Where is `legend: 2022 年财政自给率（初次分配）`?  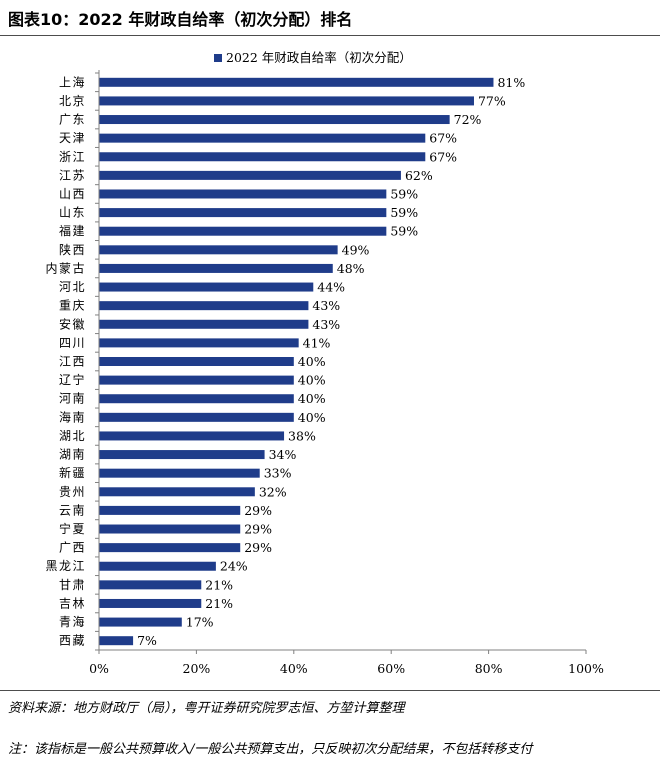 legend: 2022 年财政自给率（初次分配） is located at coordinates (313, 57).